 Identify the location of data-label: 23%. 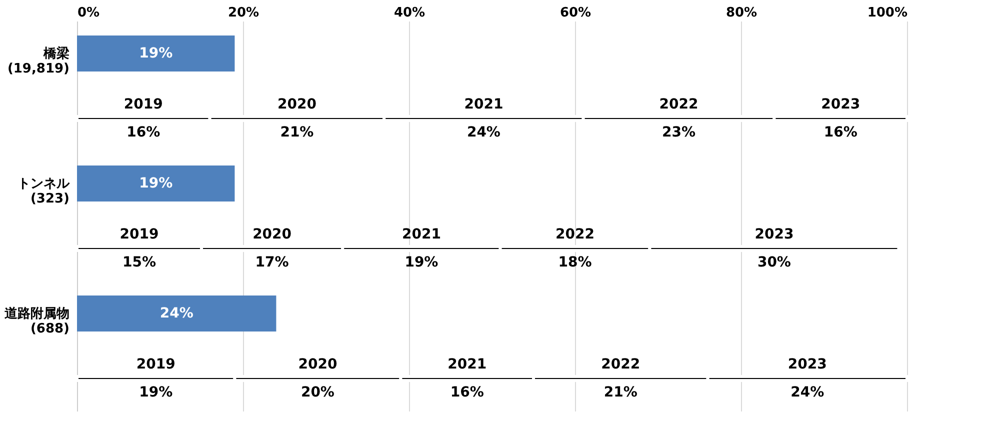
(679, 132).